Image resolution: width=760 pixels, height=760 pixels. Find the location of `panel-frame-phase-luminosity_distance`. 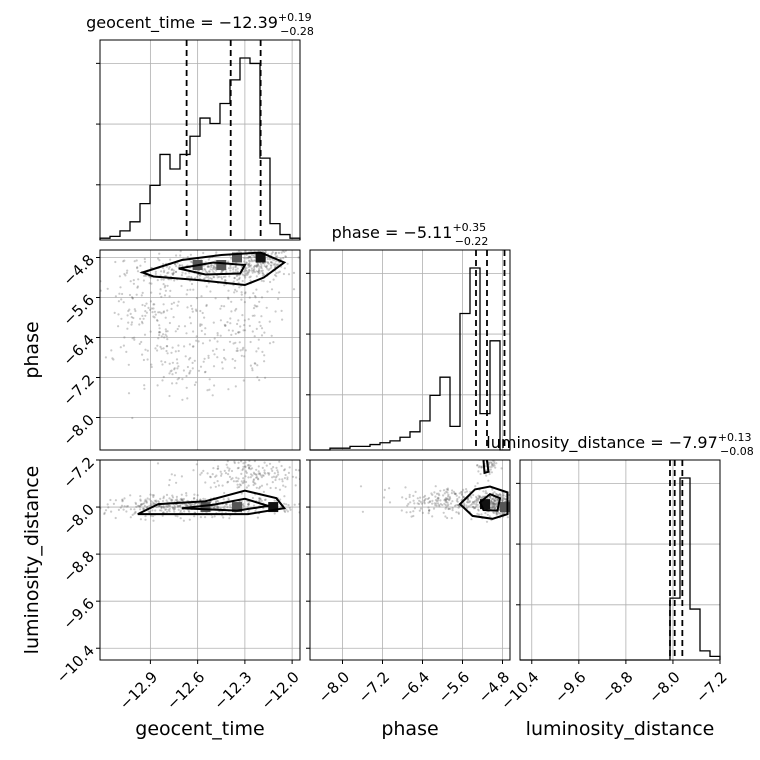

panel-frame-phase-luminosity_distance is located at coordinates (410, 560).